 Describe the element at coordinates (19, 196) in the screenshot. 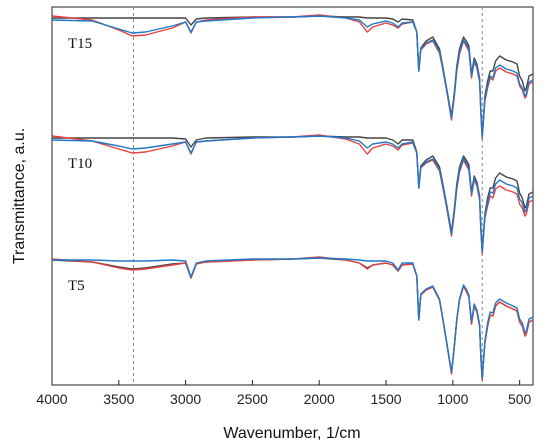

I see `y-axis-title: Transmittance, a.u.` at that location.